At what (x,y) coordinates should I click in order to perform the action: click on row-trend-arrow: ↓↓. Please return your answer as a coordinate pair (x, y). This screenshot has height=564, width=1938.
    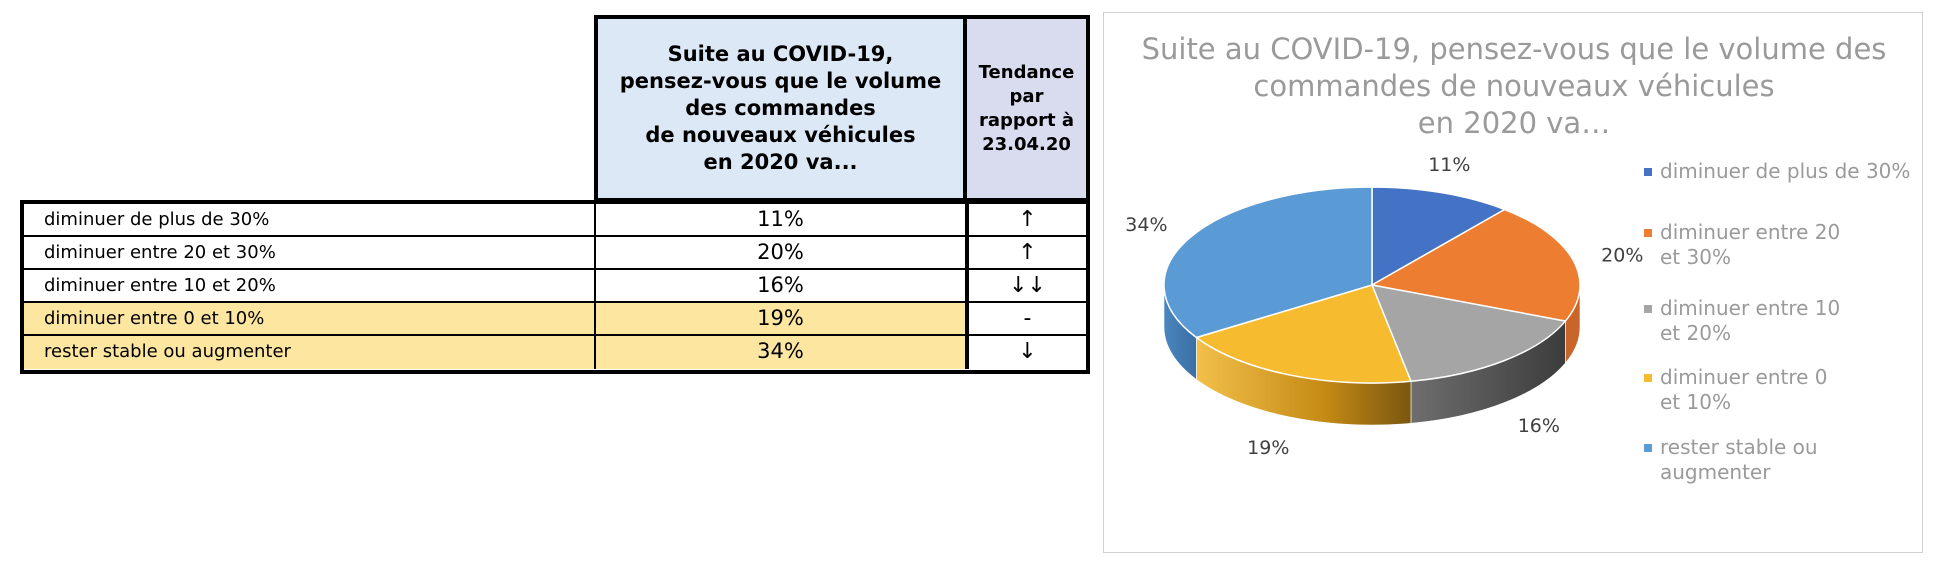
    Looking at the image, I should click on (1027, 285).